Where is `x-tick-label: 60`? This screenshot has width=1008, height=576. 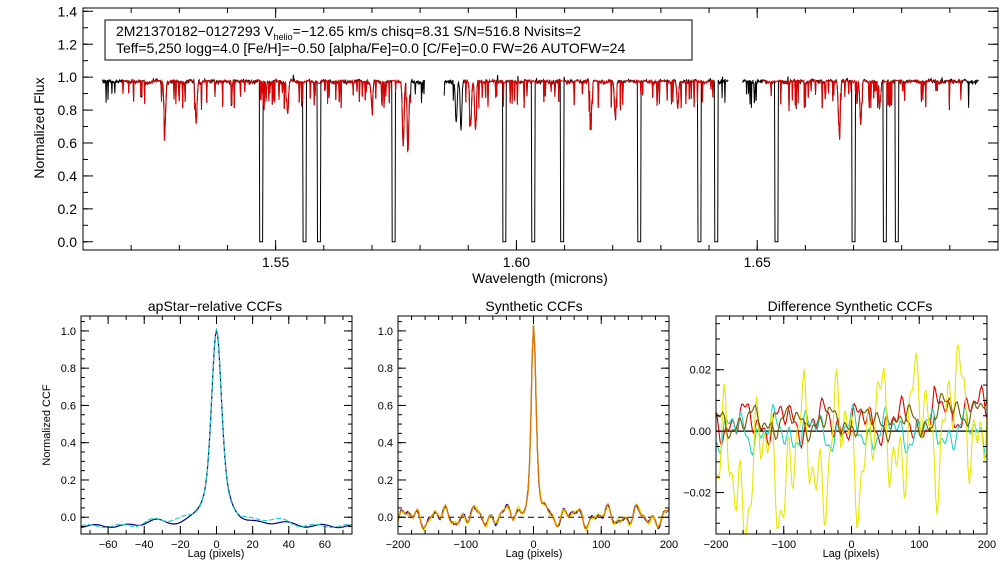 x-tick-label: 60 is located at coordinates (325, 545).